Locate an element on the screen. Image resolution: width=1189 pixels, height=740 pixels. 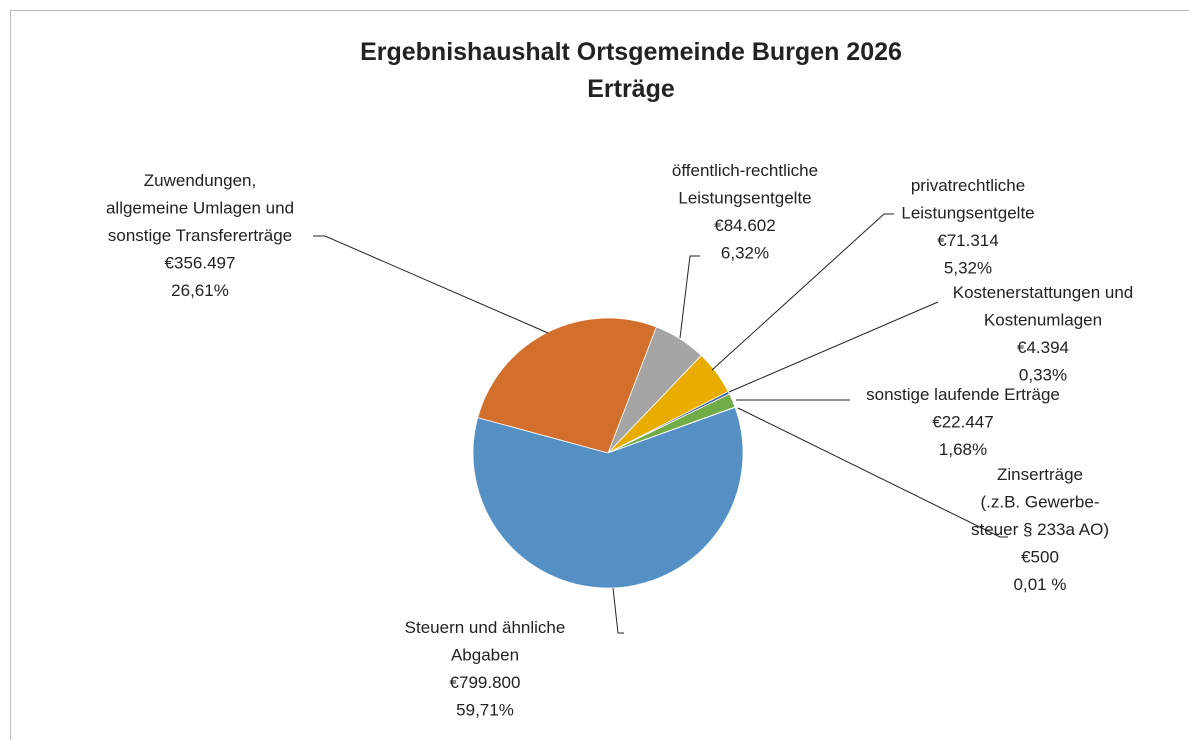
category-label: Kostenerstattungen und Kostenumlagen is located at coordinates (1043, 306).